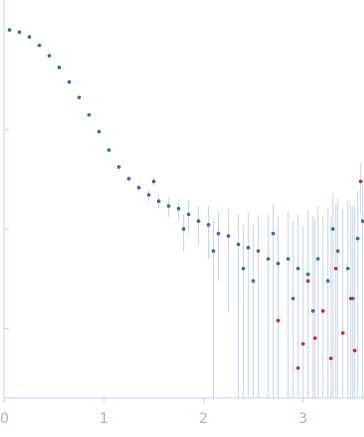  I want to click on x-tick-label: 2, so click(203, 419).